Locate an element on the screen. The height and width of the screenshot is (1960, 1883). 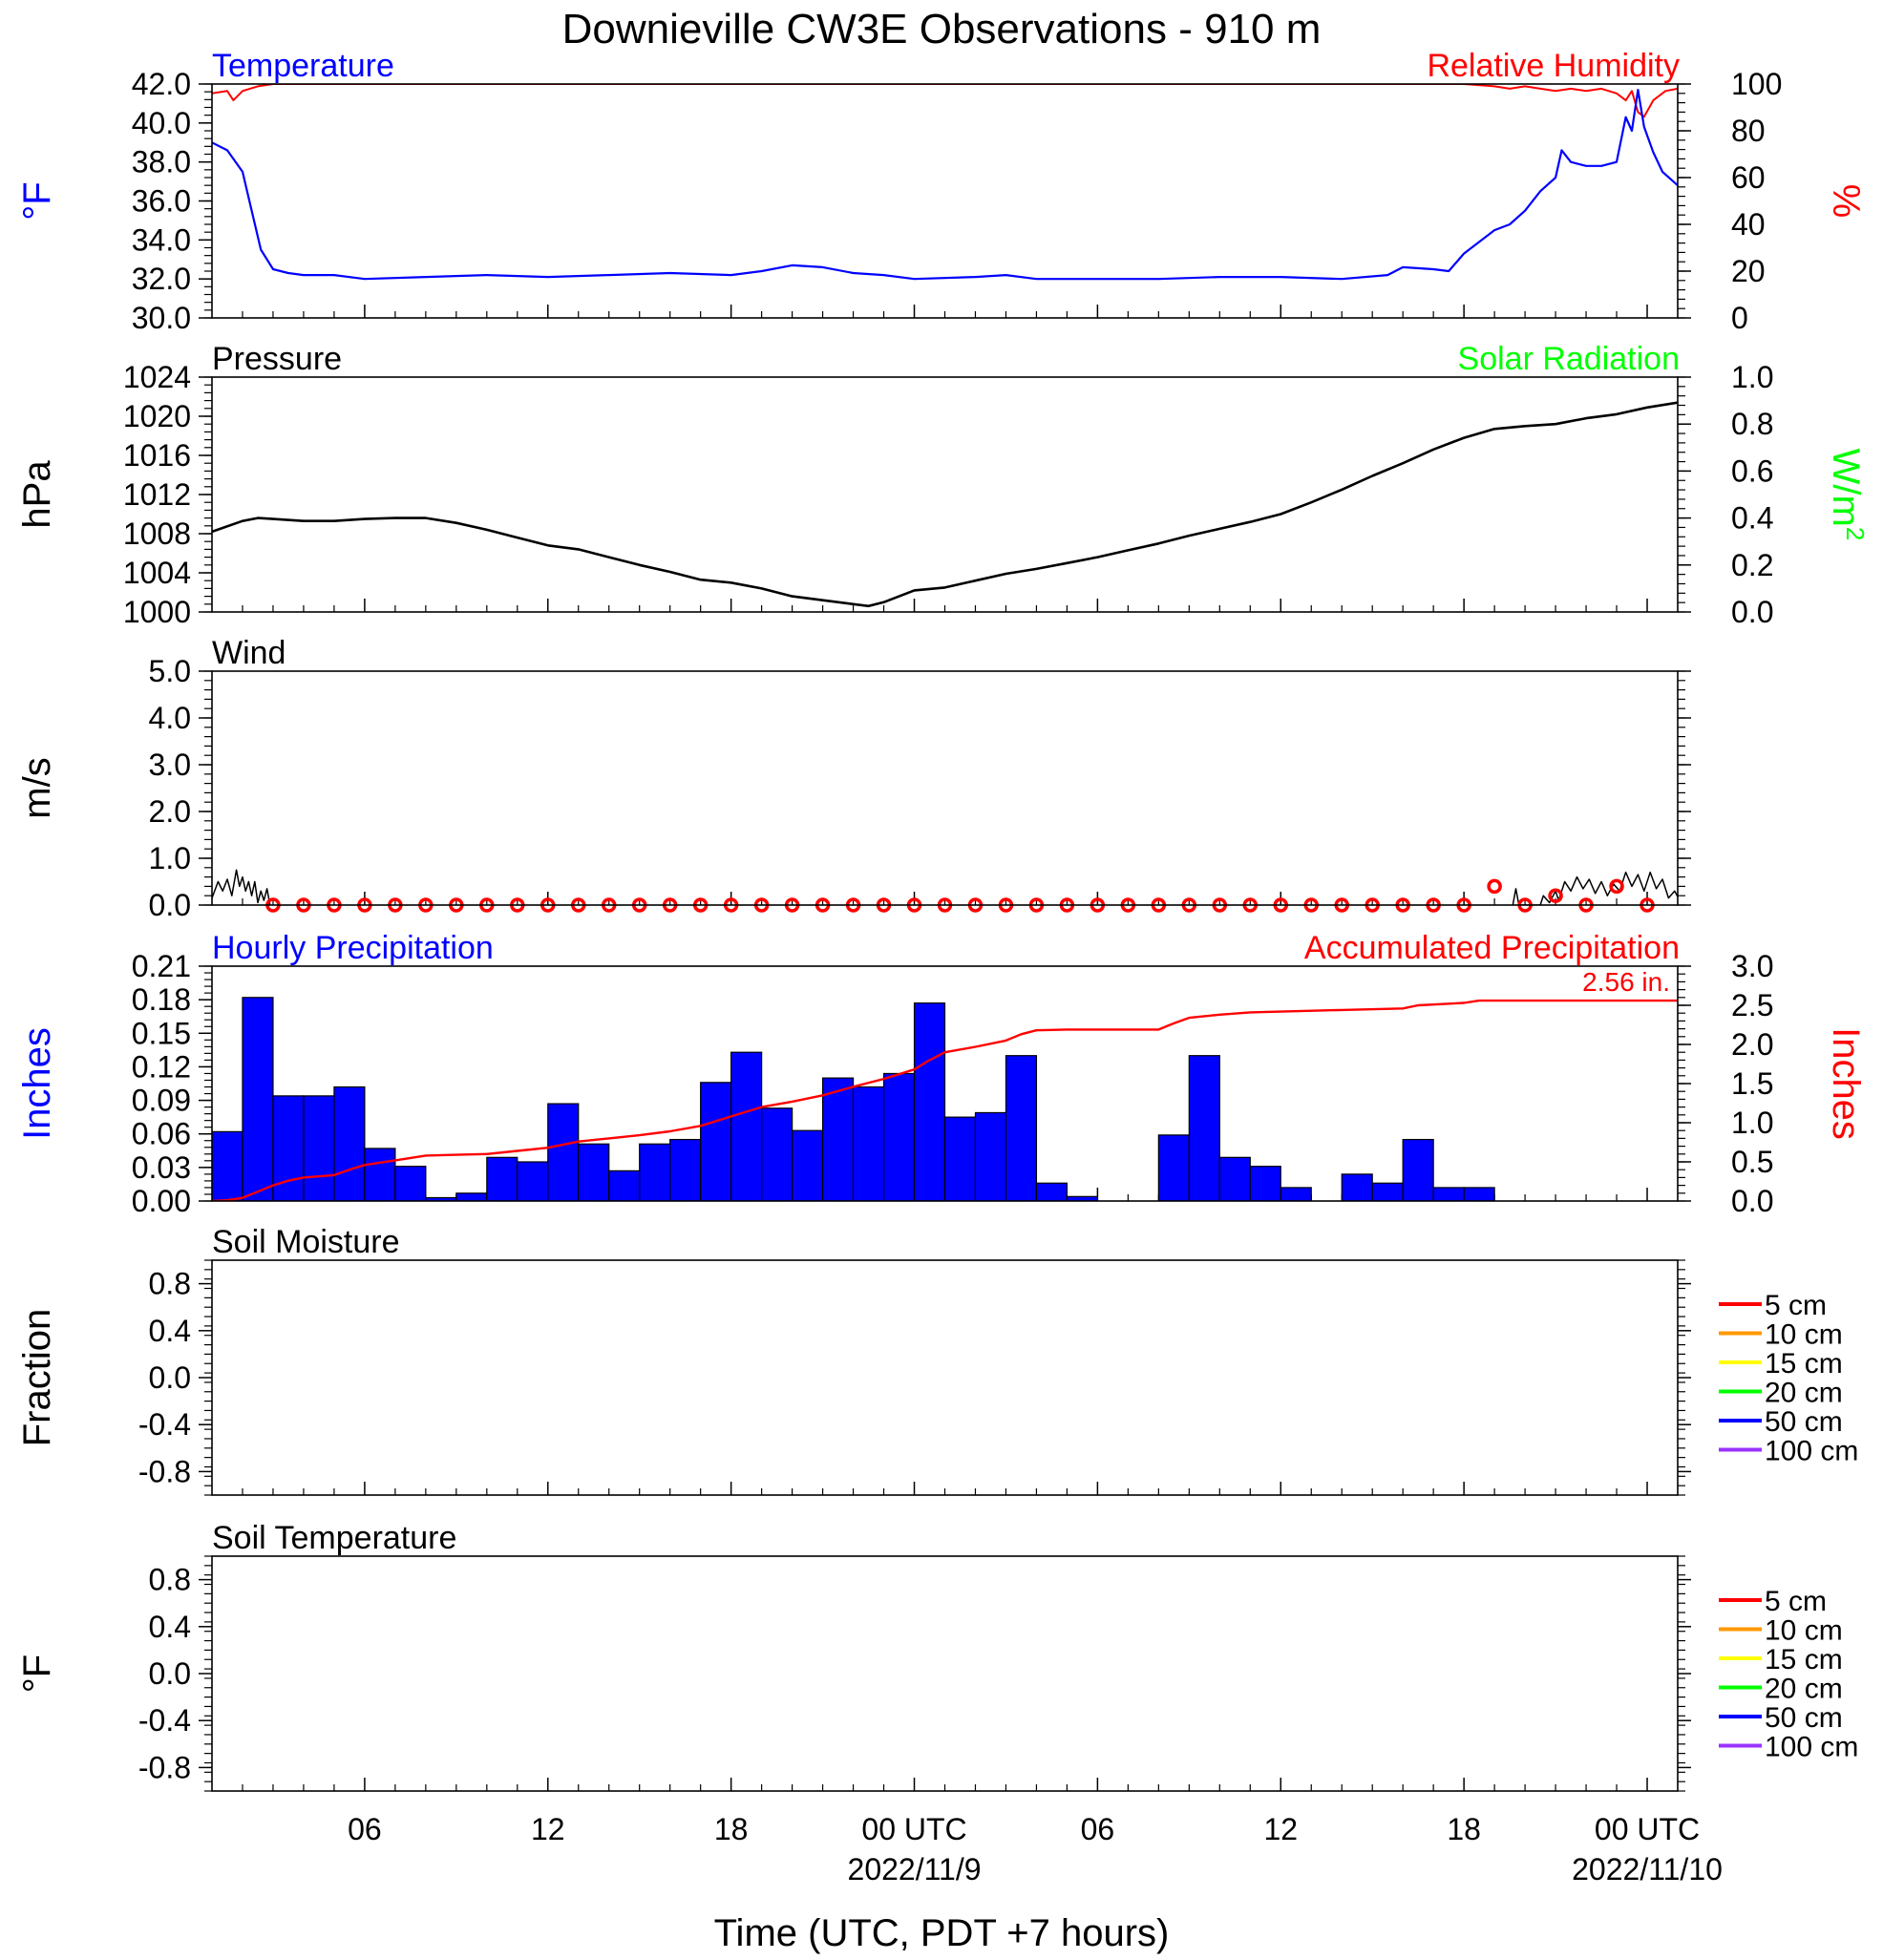
y-tick-label: 32.0 is located at coordinates (161, 279).